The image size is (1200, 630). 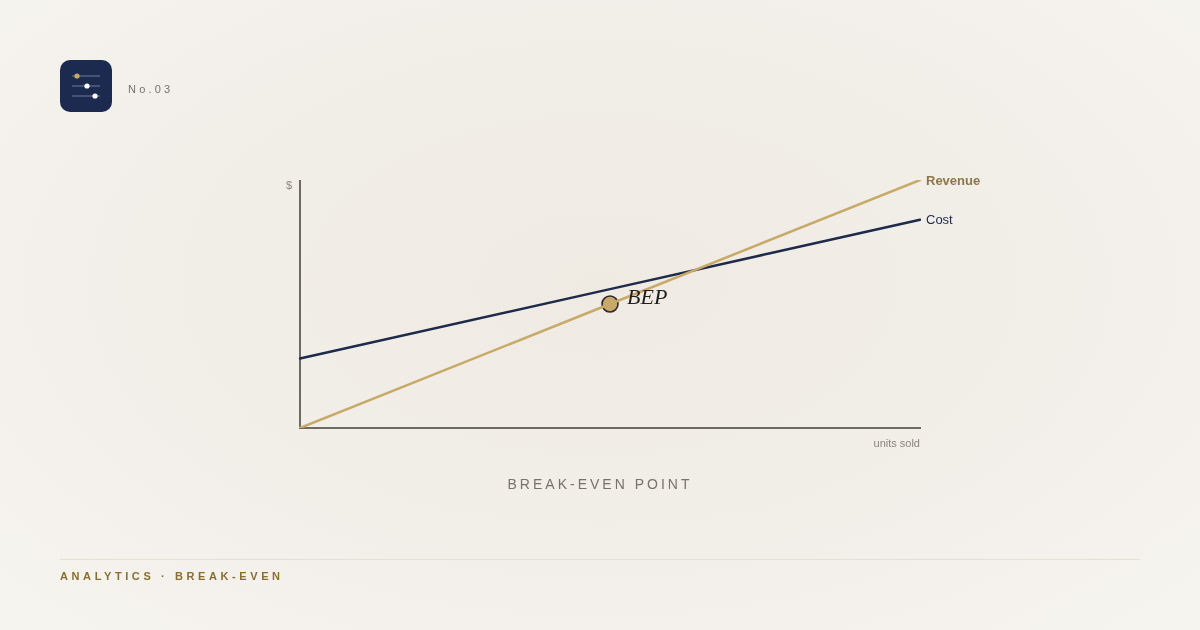 What do you see at coordinates (953, 180) in the screenshot?
I see `series-label: Revenue` at bounding box center [953, 180].